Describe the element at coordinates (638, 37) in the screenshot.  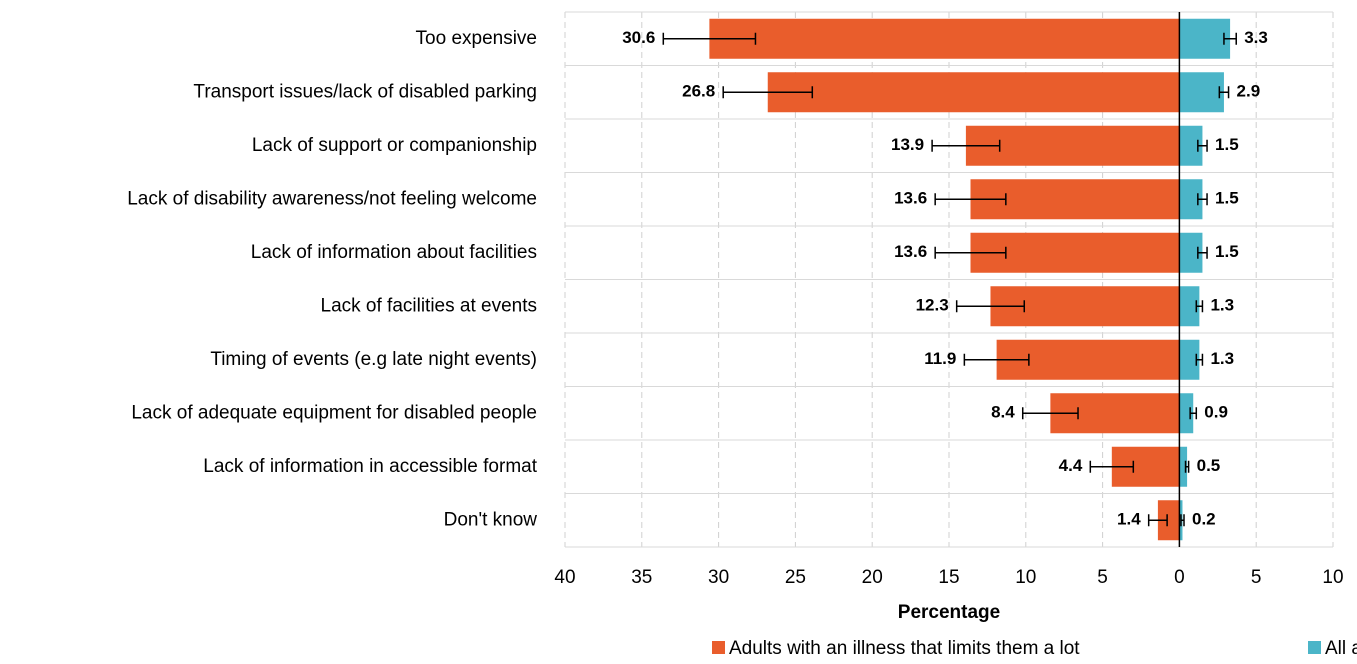
I see `data-label: 30.6` at that location.